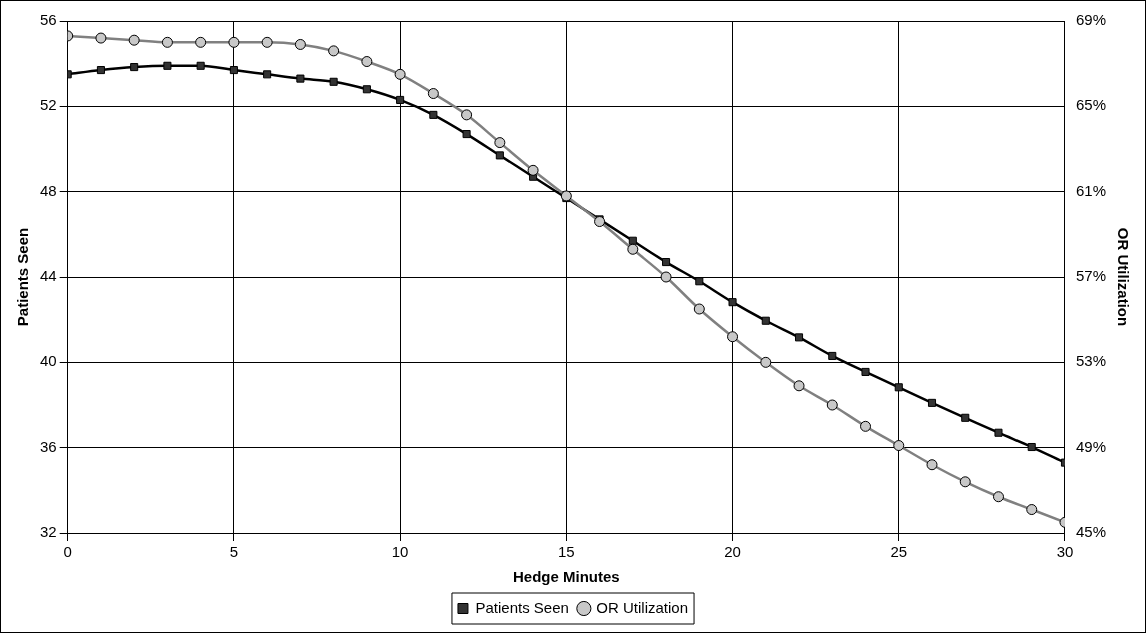 The height and width of the screenshot is (633, 1146). I want to click on y-tick-label: 52, so click(48, 105).